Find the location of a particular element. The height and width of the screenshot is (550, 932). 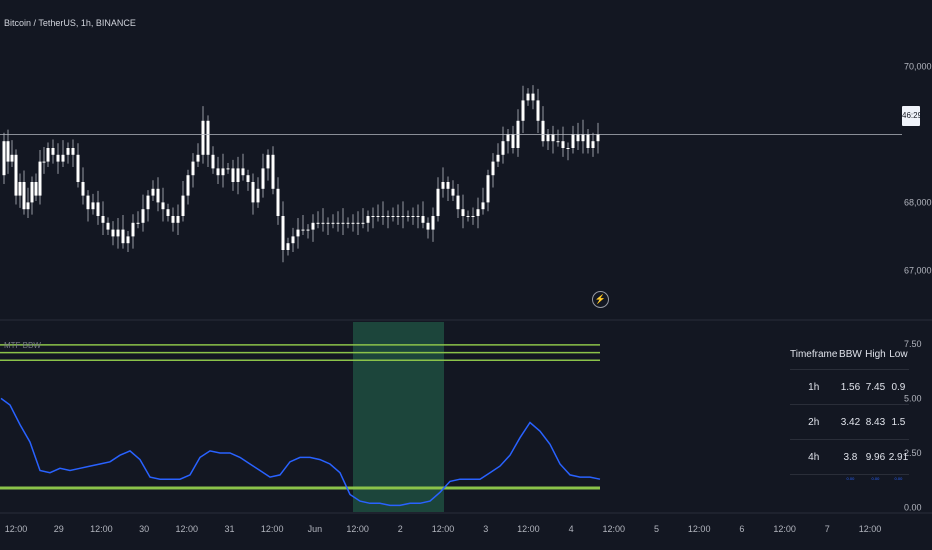

table-cell: 8.43 is located at coordinates (875, 422).